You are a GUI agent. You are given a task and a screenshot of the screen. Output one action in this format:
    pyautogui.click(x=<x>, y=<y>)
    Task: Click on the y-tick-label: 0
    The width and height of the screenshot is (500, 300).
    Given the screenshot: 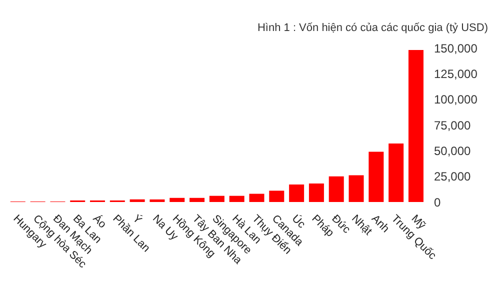 What is the action you would take?
    pyautogui.click(x=437, y=202)
    